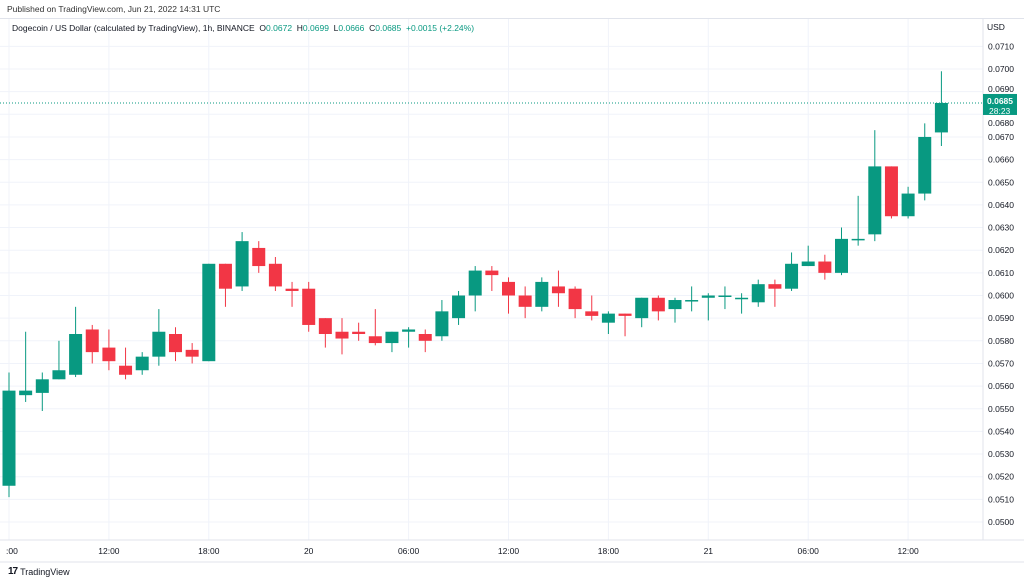  I want to click on y-tick-label: 0.0630, so click(1001, 228).